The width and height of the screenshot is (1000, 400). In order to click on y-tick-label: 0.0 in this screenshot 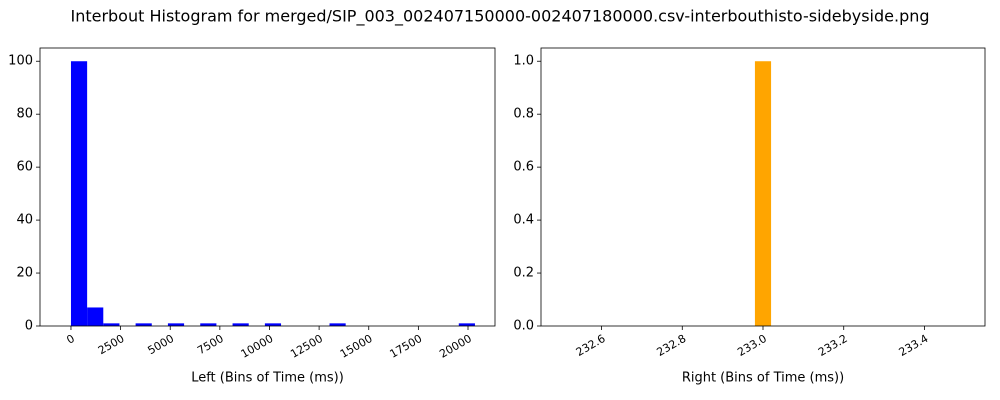, I will do `click(523, 326)`.